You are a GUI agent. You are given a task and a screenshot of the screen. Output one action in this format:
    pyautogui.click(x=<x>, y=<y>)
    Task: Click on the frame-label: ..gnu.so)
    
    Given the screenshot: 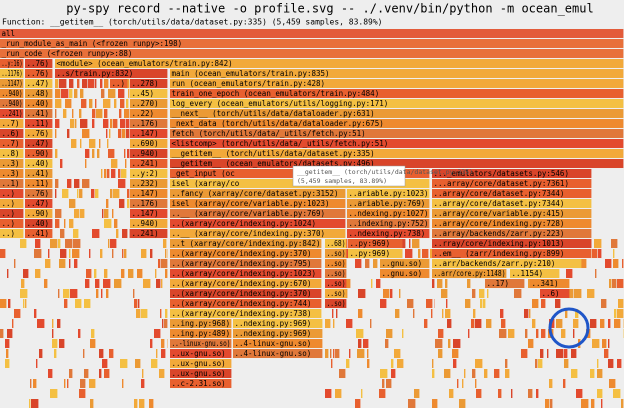 What is the action you would take?
    pyautogui.click(x=402, y=273)
    